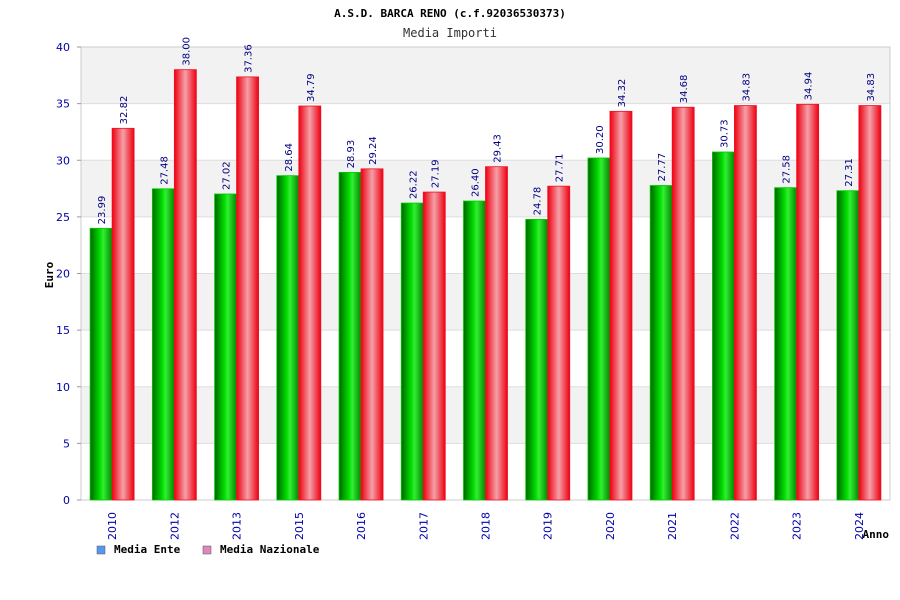 This screenshot has height=600, width=900. What do you see at coordinates (49, 274) in the screenshot?
I see `y-axis-label: Euro` at bounding box center [49, 274].